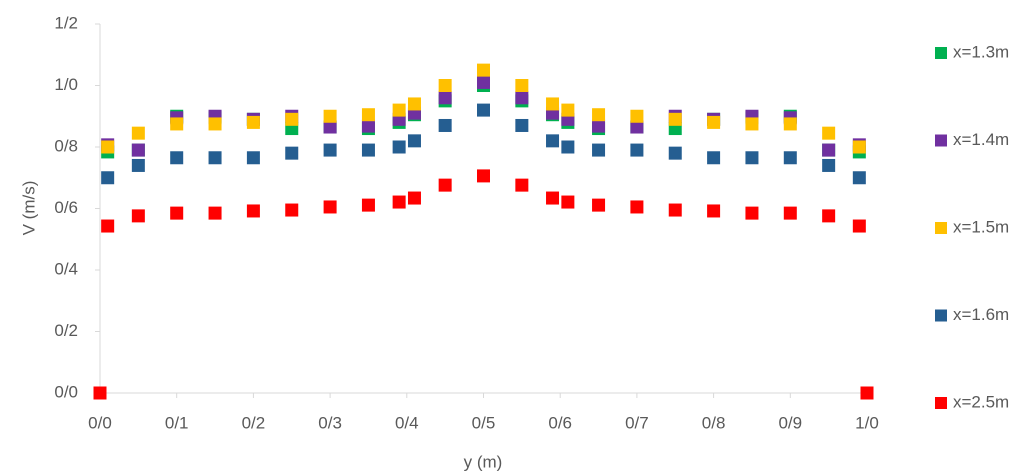 The width and height of the screenshot is (1027, 476). Describe the element at coordinates (66, 145) in the screenshot. I see `y-tick-label: 0/8` at that location.